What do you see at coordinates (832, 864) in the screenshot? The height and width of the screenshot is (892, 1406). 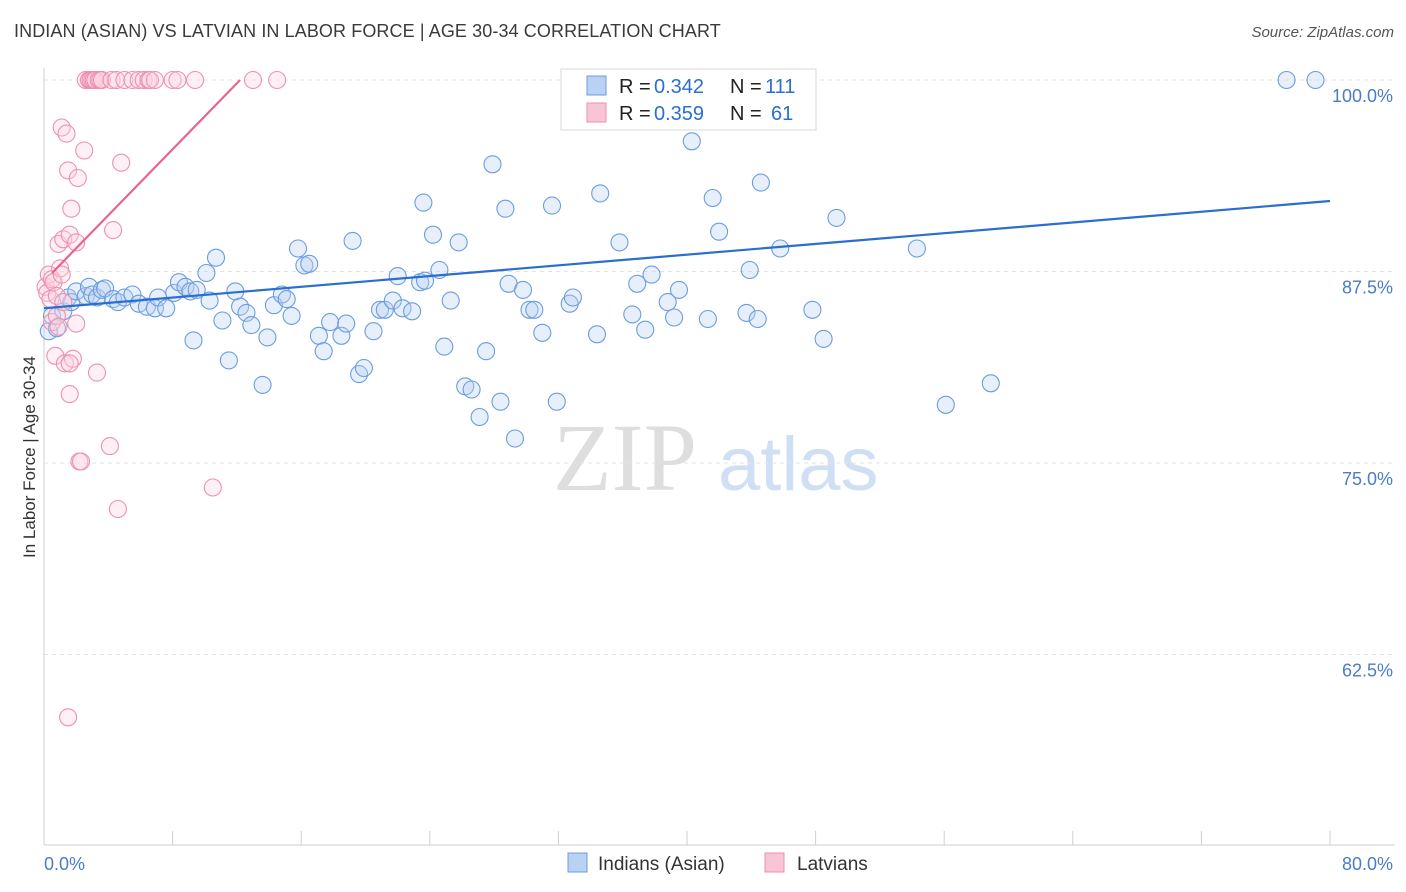 I see `legend-label-latvians: Latvians` at bounding box center [832, 864].